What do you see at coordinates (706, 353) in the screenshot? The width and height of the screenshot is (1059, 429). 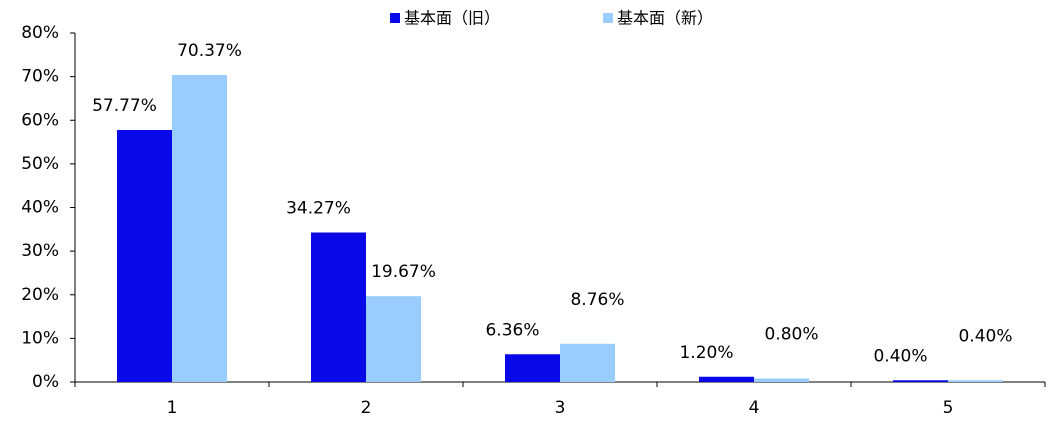 I see `value-label: 1.20%` at bounding box center [706, 353].